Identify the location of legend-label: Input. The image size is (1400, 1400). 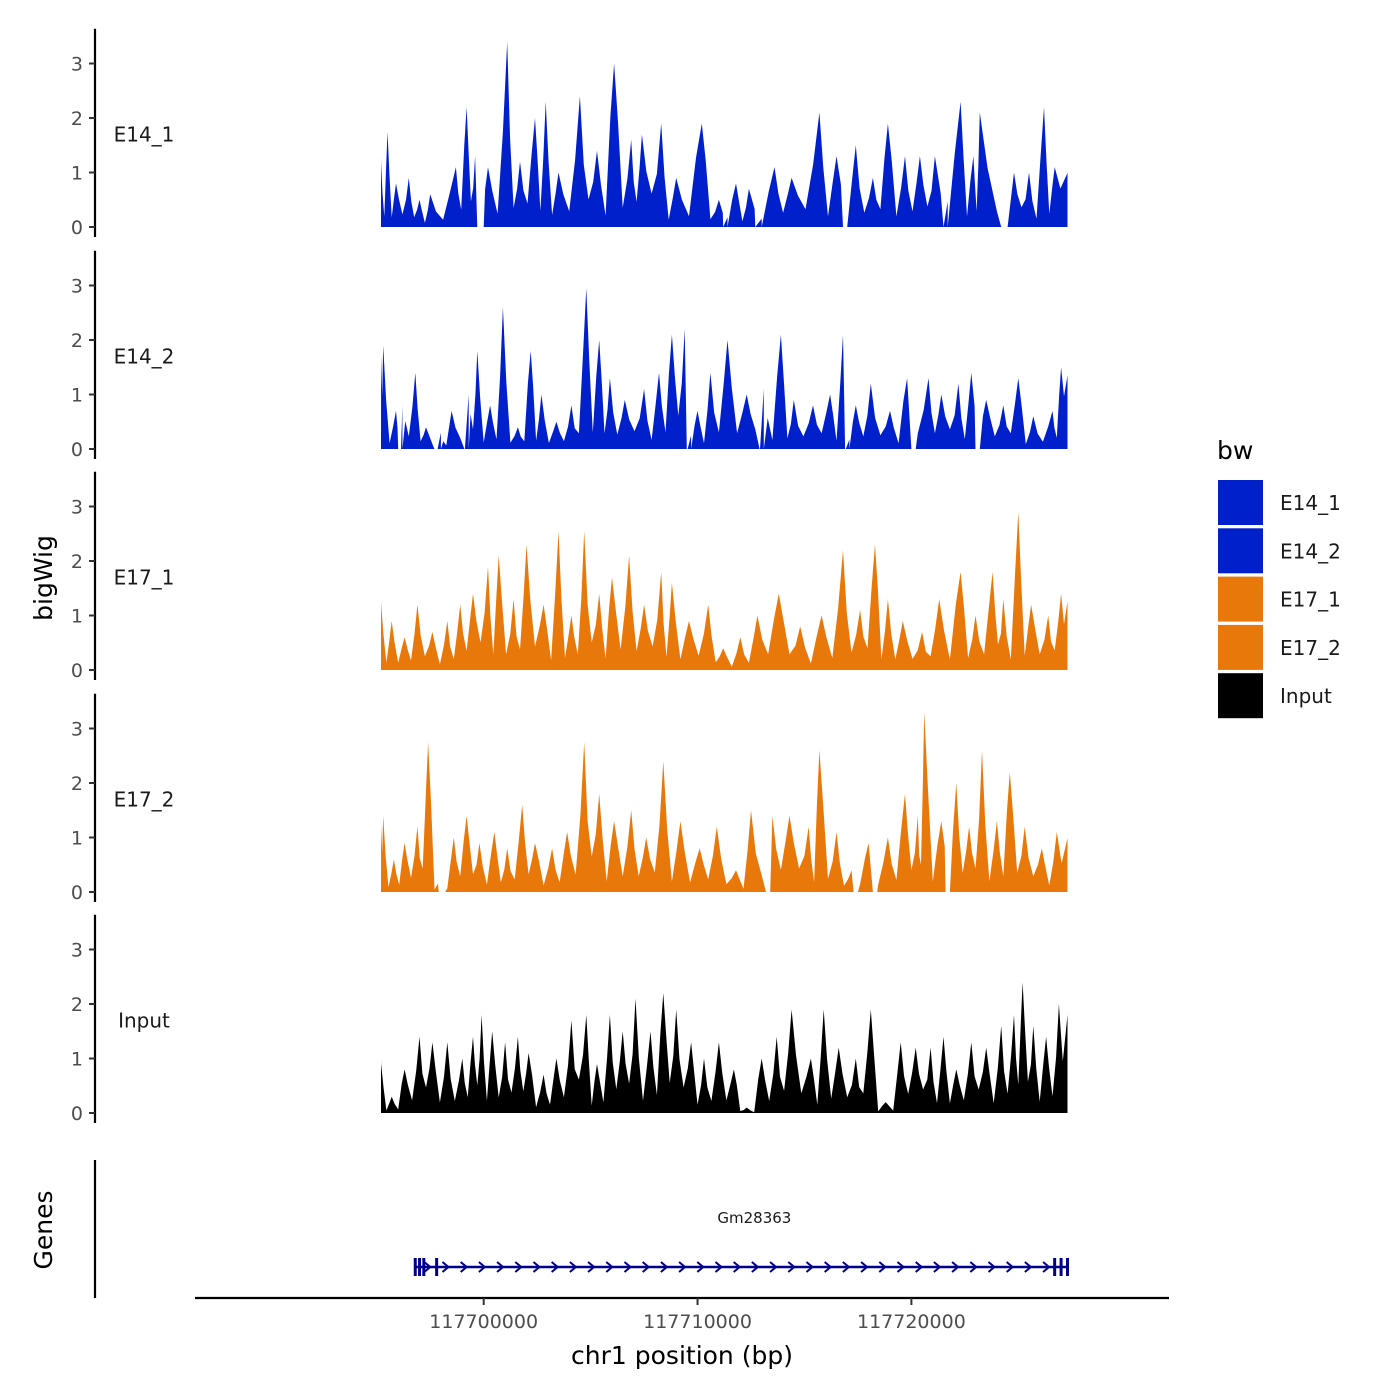
(1306, 696).